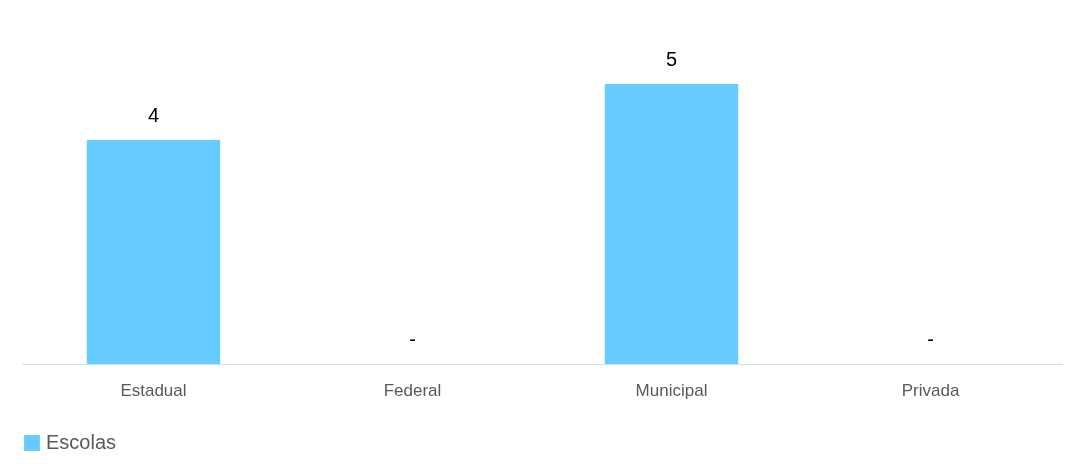 The image size is (1087, 472). Describe the element at coordinates (153, 390) in the screenshot. I see `x-tick-label: Estadual` at that location.